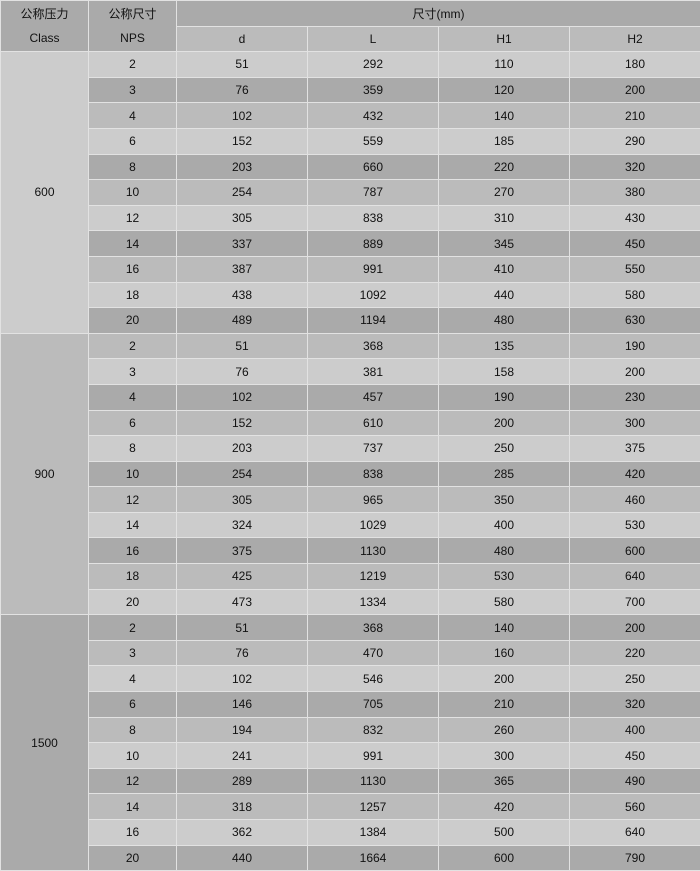  Describe the element at coordinates (635, 525) in the screenshot. I see `h2-cell: 530` at that location.